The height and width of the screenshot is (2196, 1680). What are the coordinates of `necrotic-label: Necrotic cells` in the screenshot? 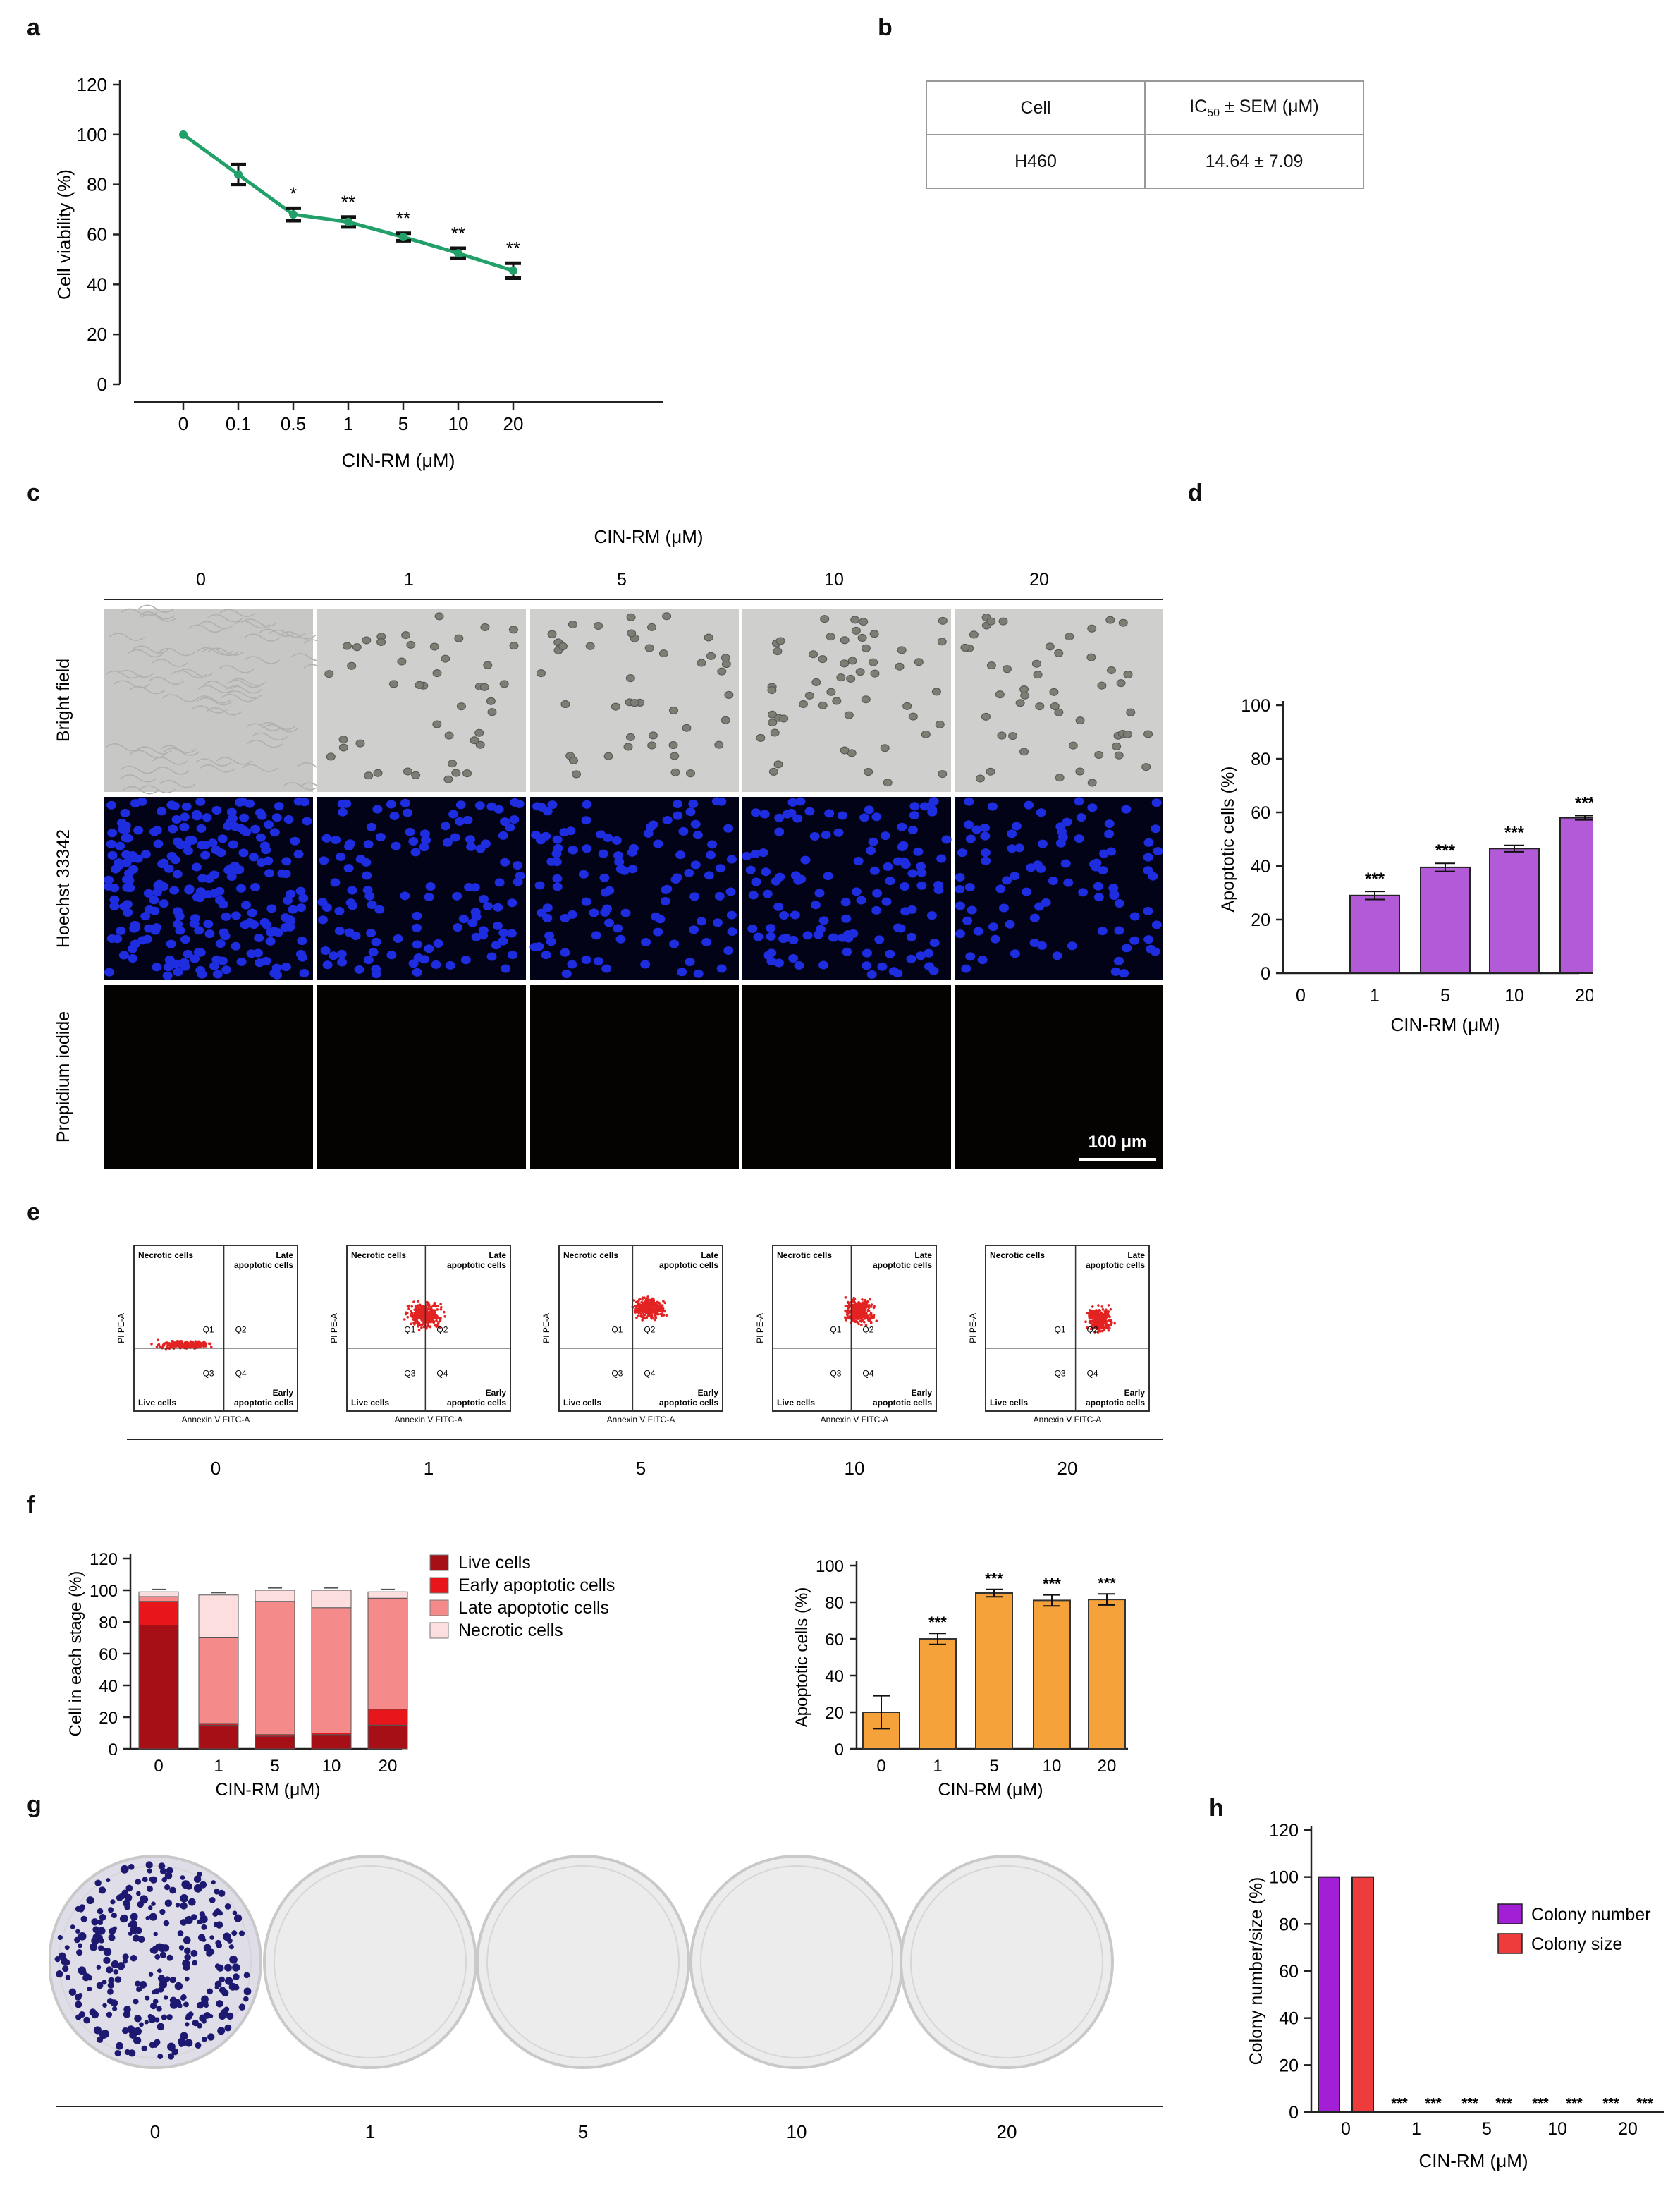 It's located at (805, 1255).